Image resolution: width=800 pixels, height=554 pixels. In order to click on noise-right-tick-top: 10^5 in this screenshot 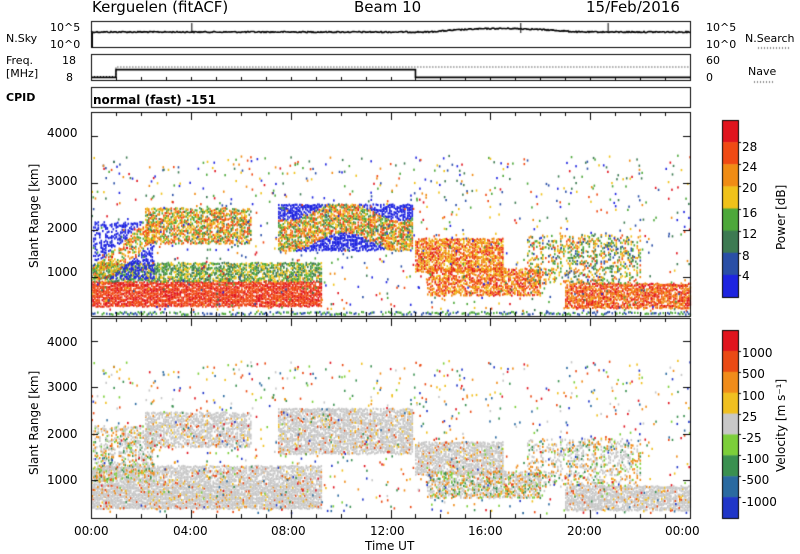, I will do `click(721, 27)`.